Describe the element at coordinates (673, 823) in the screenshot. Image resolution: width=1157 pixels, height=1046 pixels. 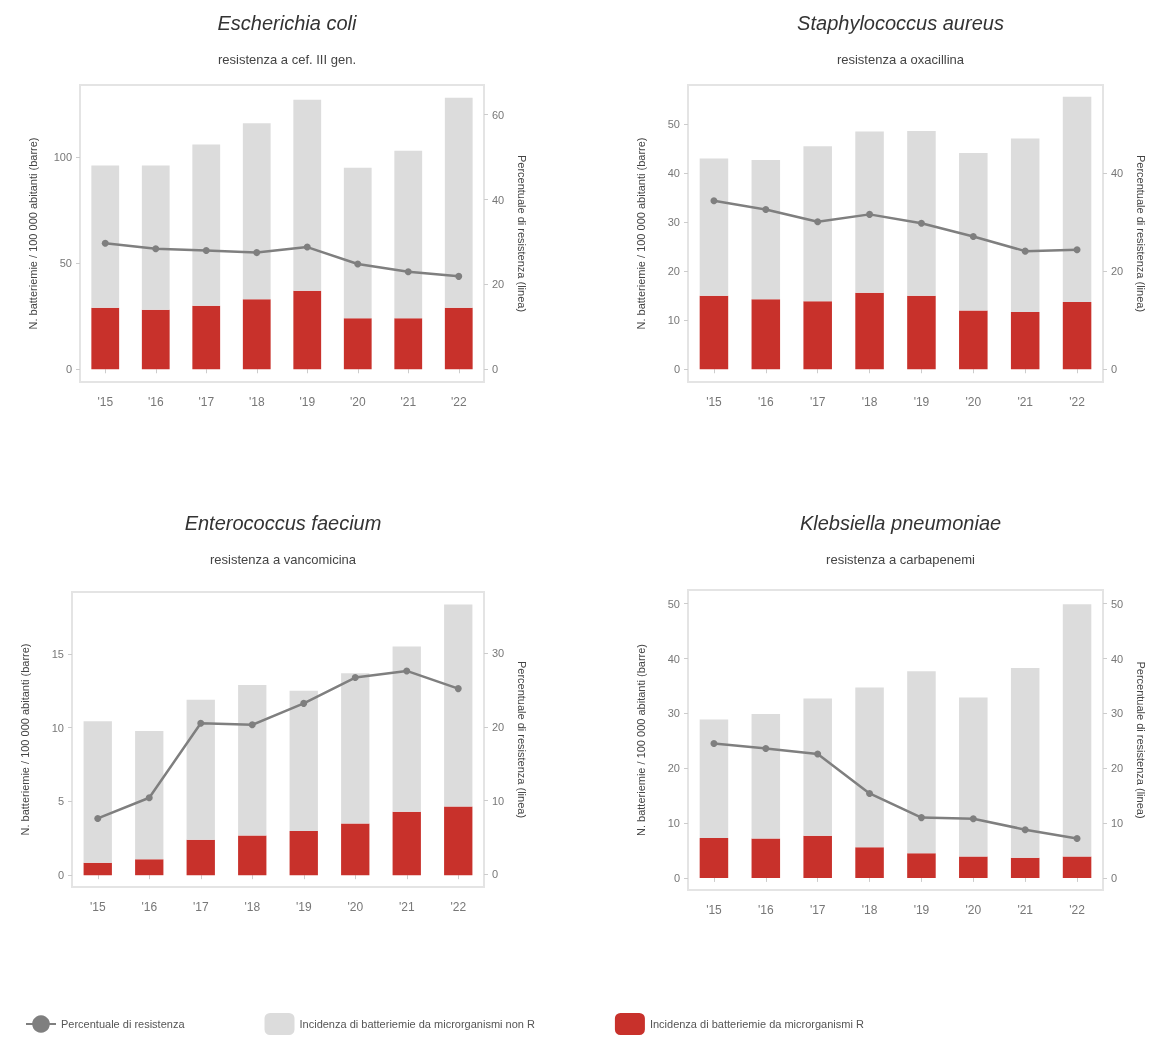
I see `y-tick-label: 10` at that location.